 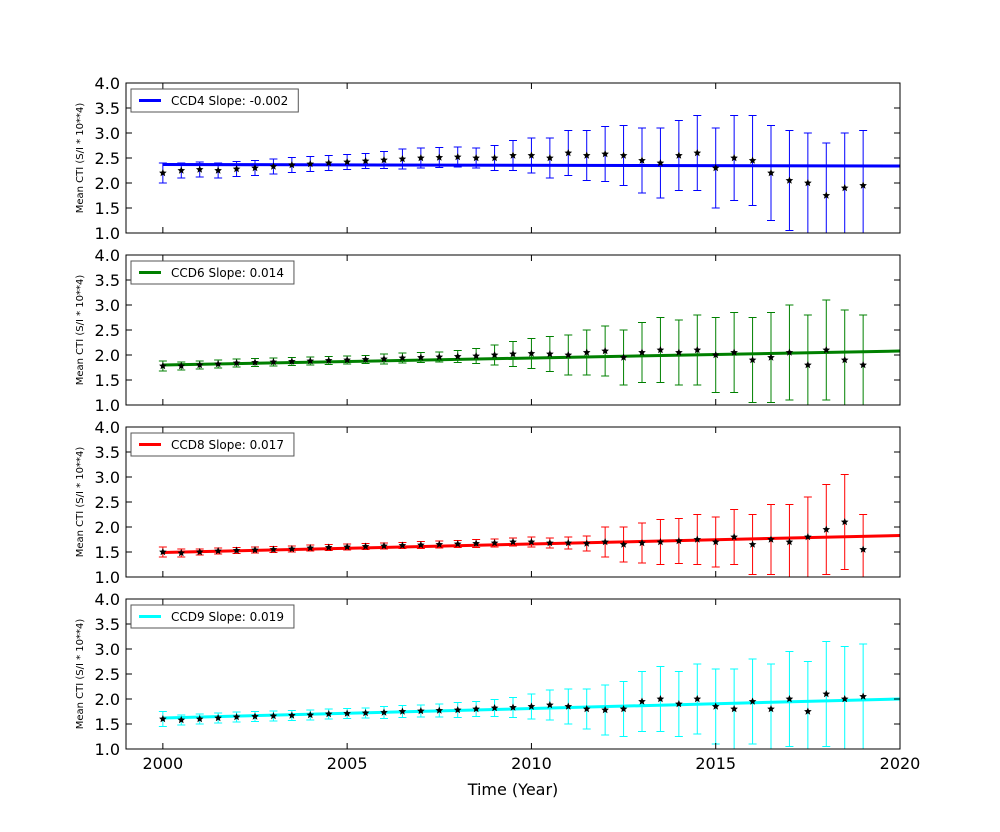 I want to click on legend-label: CCD6 Slope: 0.014, so click(x=227, y=273).